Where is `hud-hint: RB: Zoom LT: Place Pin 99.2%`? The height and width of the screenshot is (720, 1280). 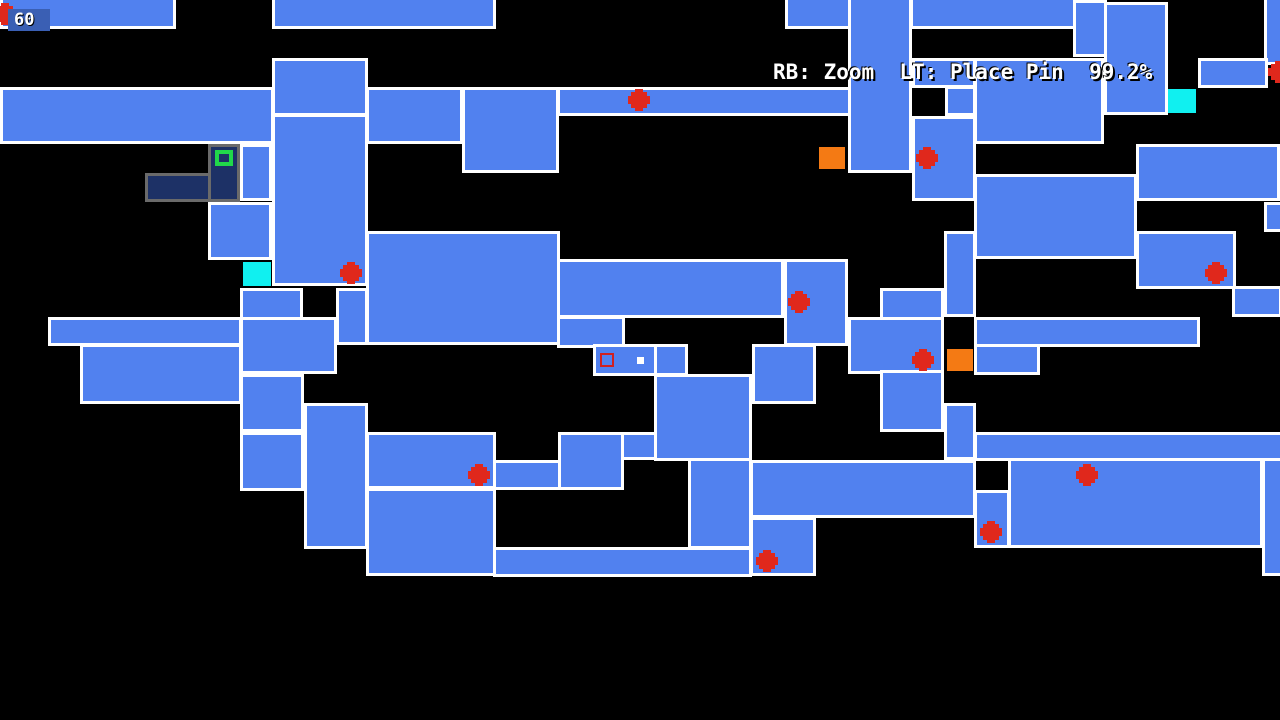
hud-hint: RB: Zoom LT: Place Pin 99.2% is located at coordinates (962, 72).